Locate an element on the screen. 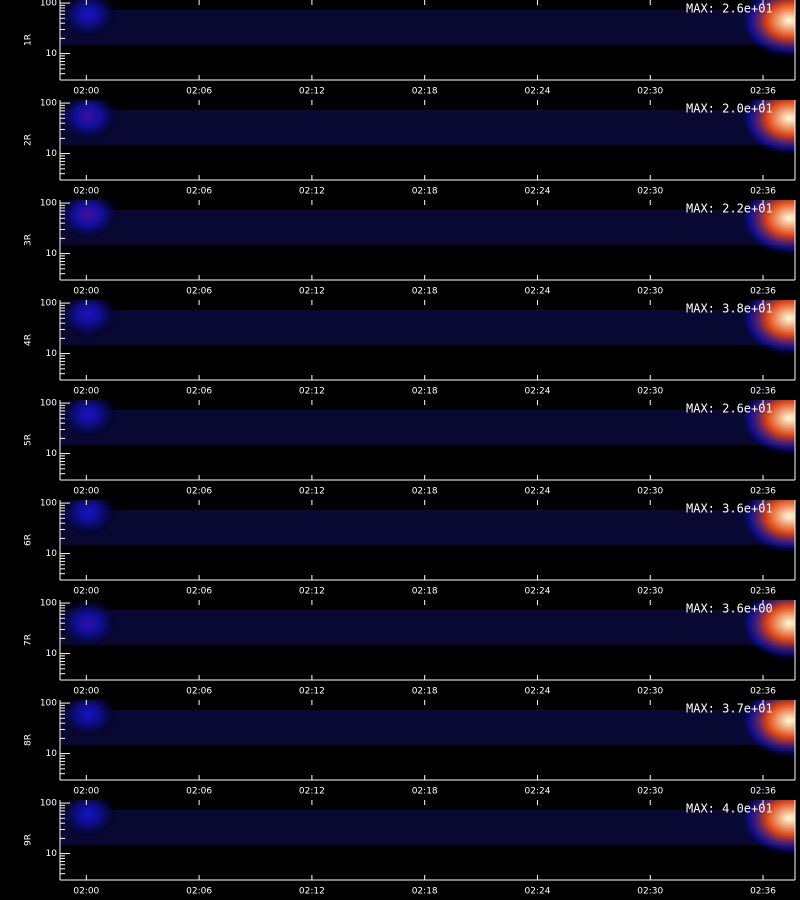  y-axis-label: 8R is located at coordinates (29, 740).